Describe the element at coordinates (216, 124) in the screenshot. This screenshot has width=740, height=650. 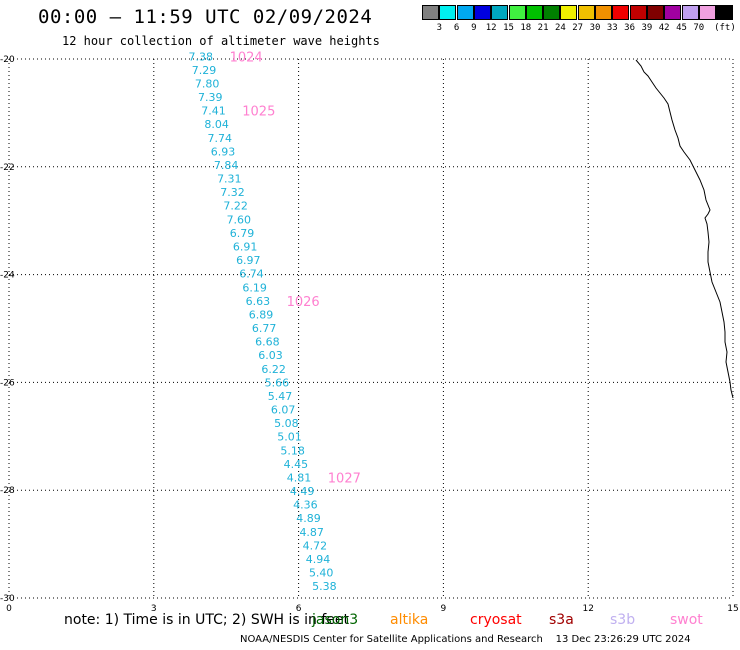
I see `swh-value: 8.04` at that location.